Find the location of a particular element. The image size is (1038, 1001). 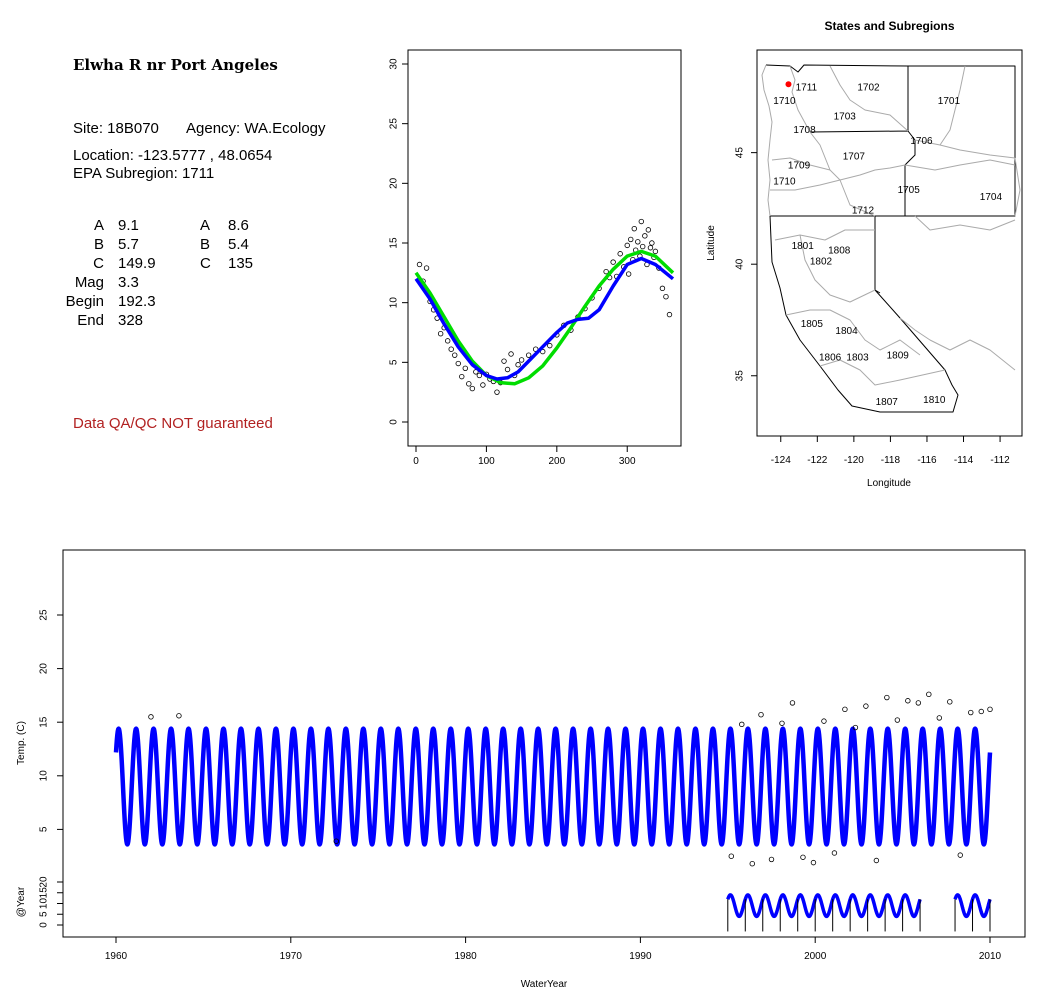

x-axis-label: WaterYear is located at coordinates (544, 984).